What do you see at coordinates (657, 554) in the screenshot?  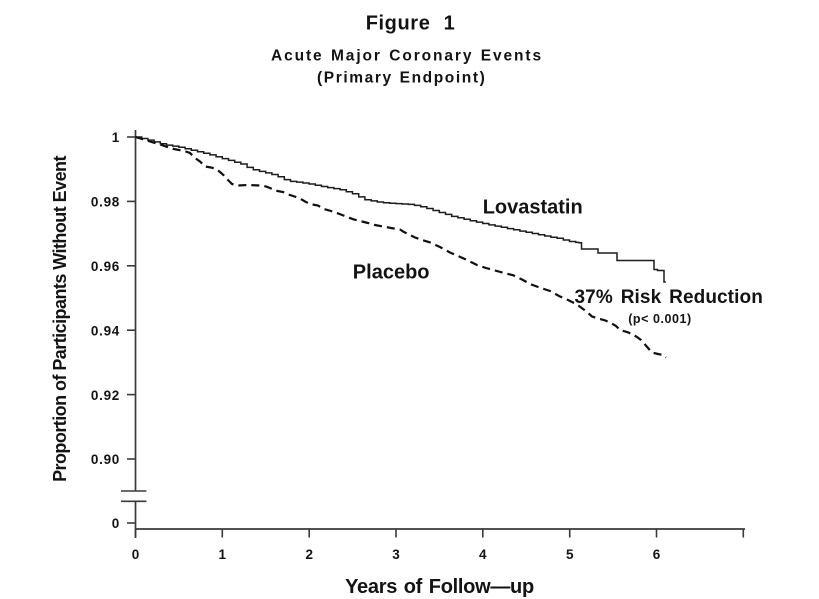 I see `svg-text: 6` at bounding box center [657, 554].